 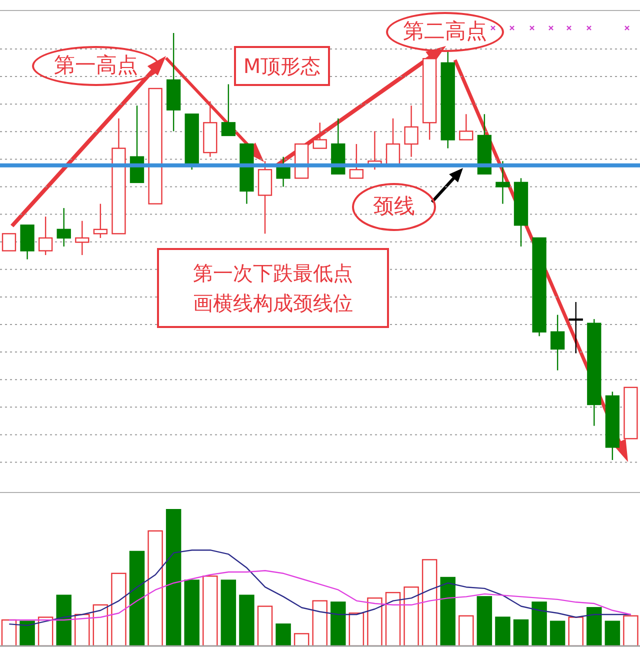 I want to click on annotation: 第一次下跌最低点画横线构成颈线位, so click(x=273, y=288).